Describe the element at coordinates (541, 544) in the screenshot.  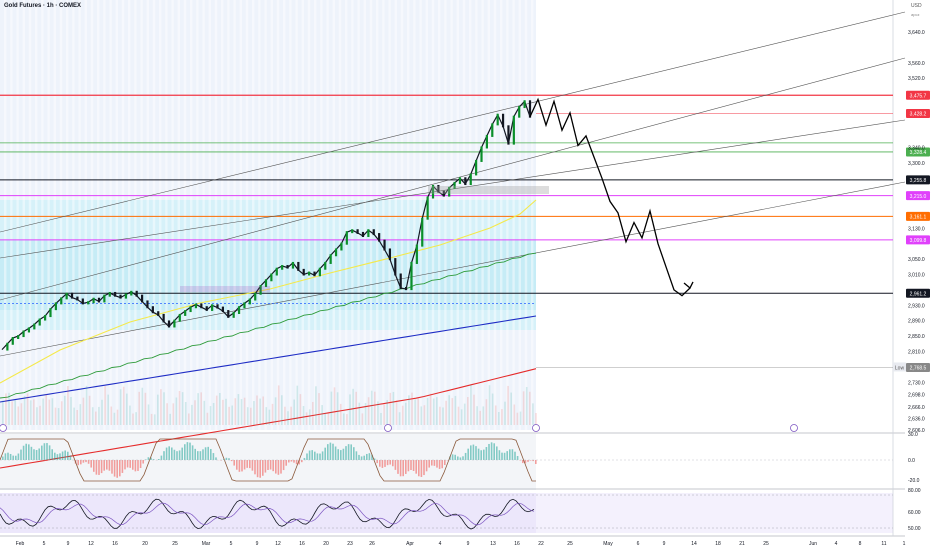
I see `time-axis-label: 22` at that location.